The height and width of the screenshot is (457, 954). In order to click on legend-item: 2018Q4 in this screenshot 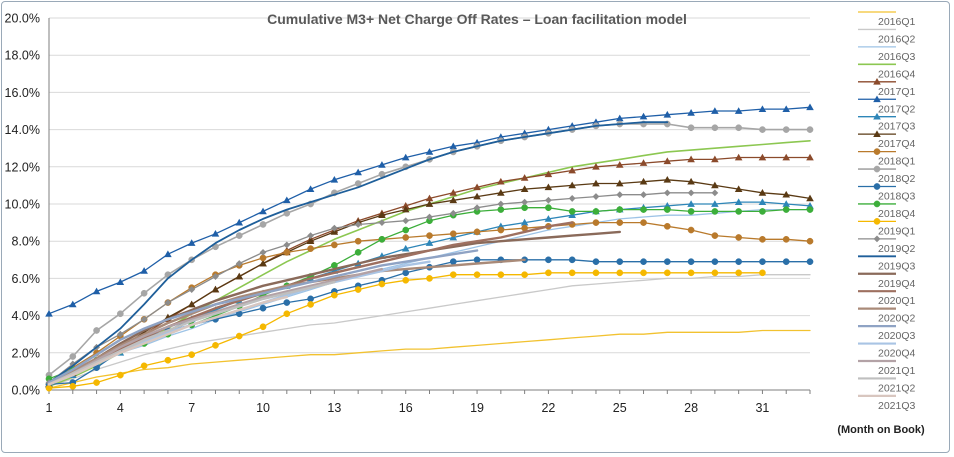, I will do `click(887, 210)`.